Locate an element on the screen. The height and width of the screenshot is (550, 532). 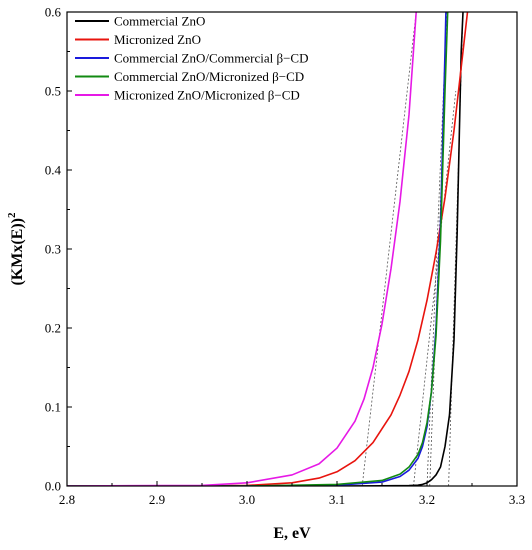
x-axis-title: E, eV is located at coordinates (292, 533).